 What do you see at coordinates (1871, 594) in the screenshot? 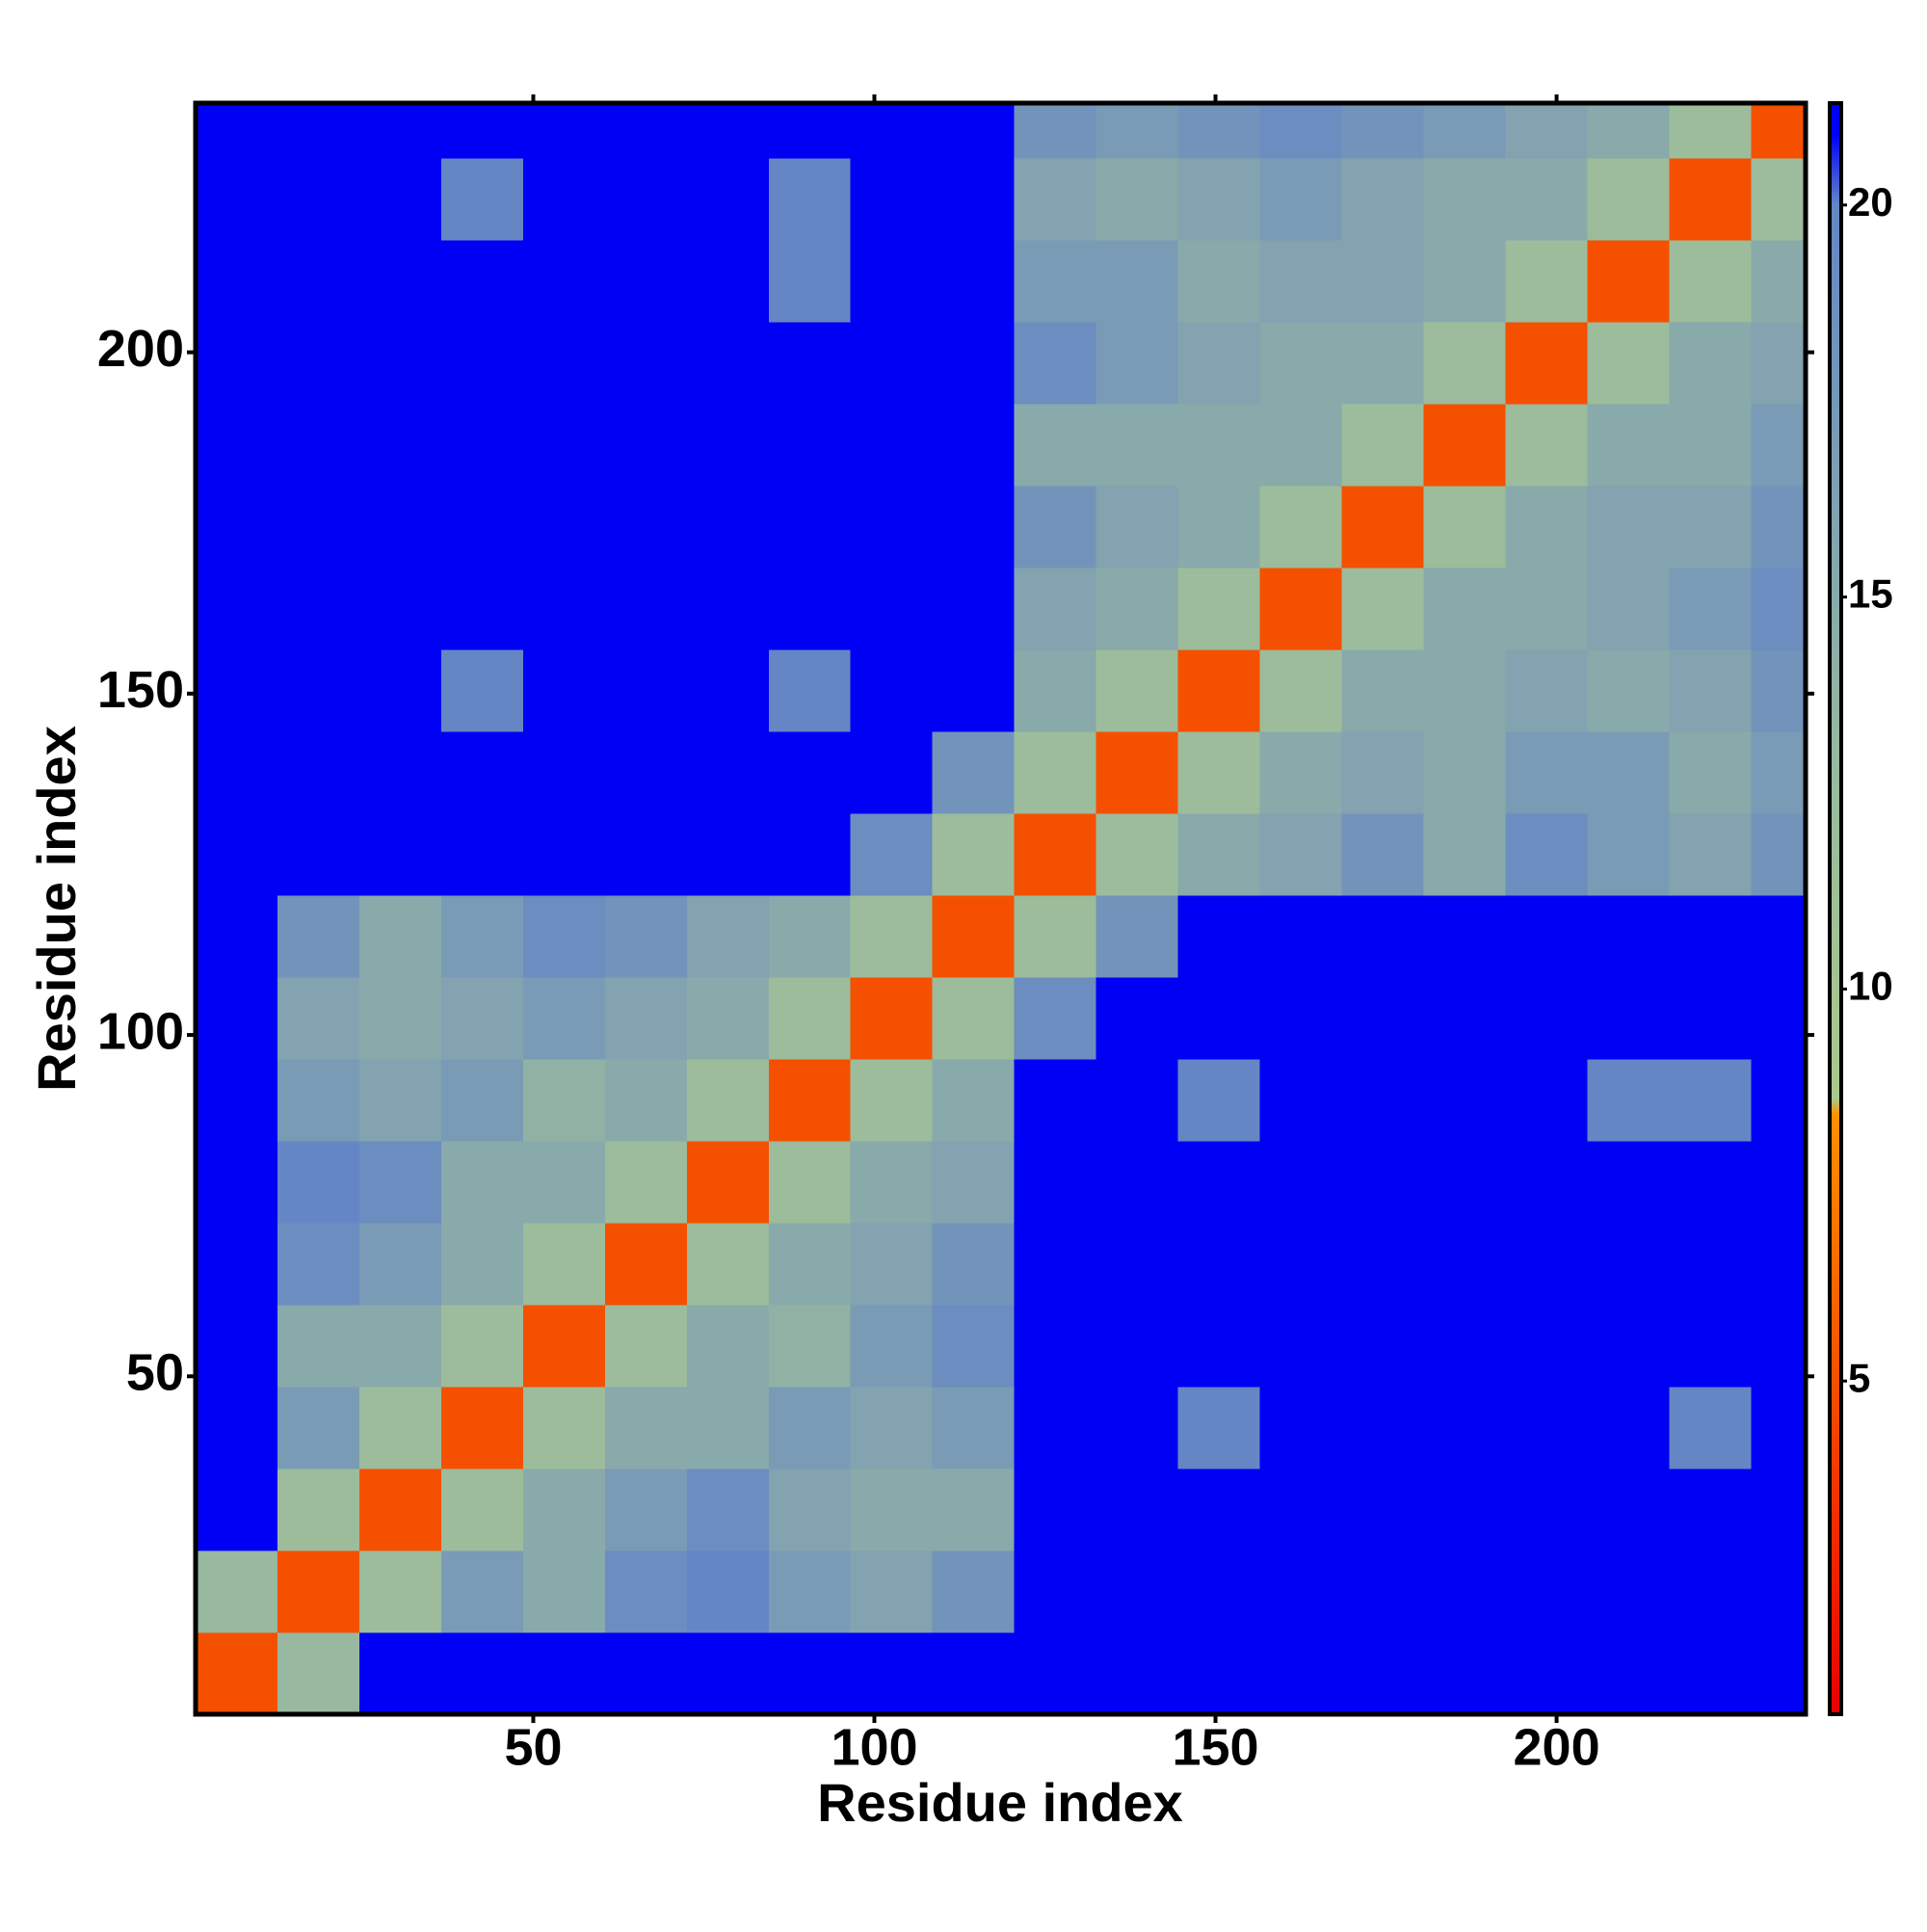
I see `colorbar-tick-label: 15` at bounding box center [1871, 594].